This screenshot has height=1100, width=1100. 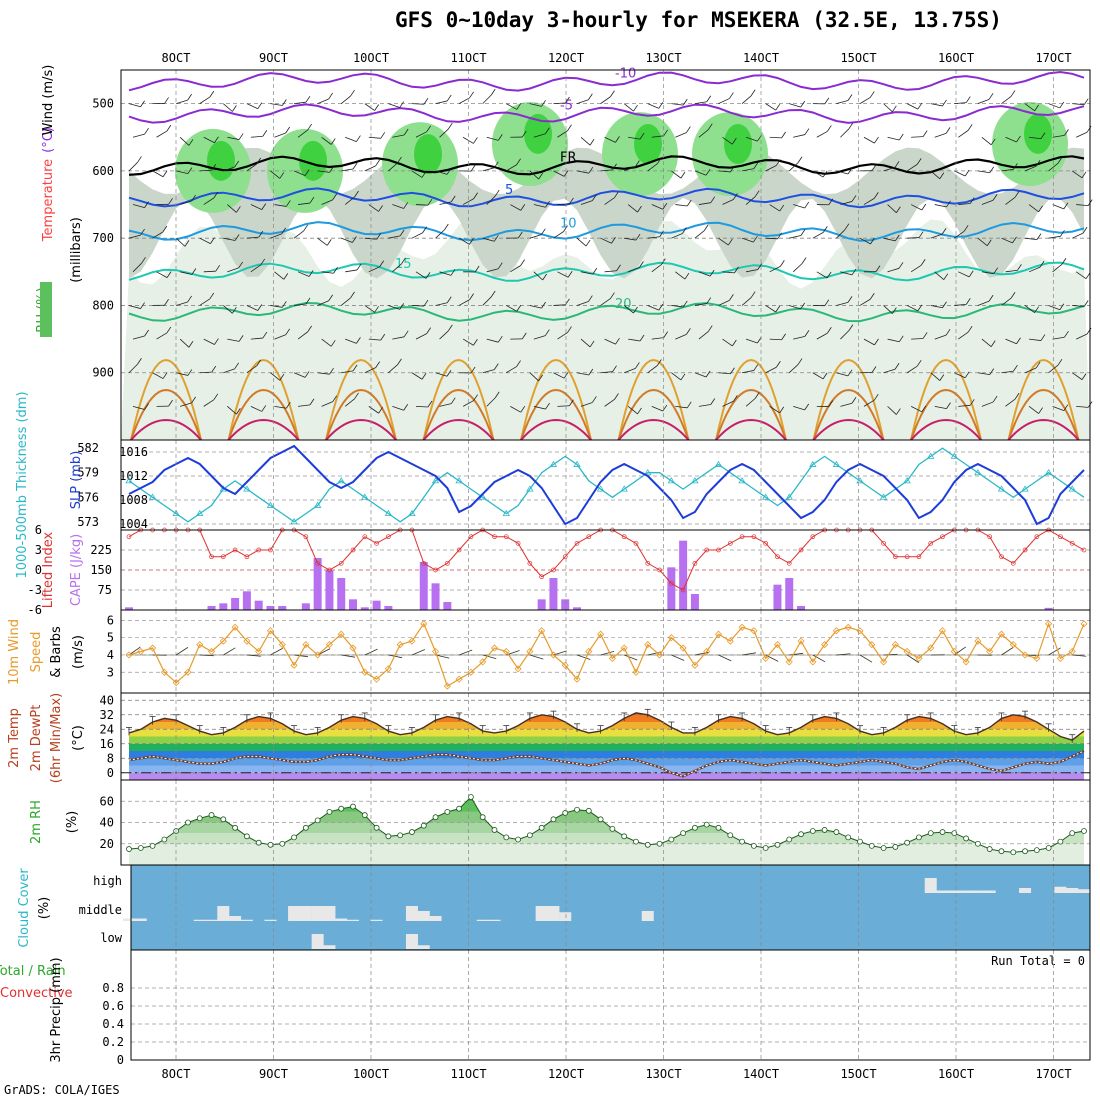 I want to click on date-label-top: 17OCT, so click(x=1053, y=58).